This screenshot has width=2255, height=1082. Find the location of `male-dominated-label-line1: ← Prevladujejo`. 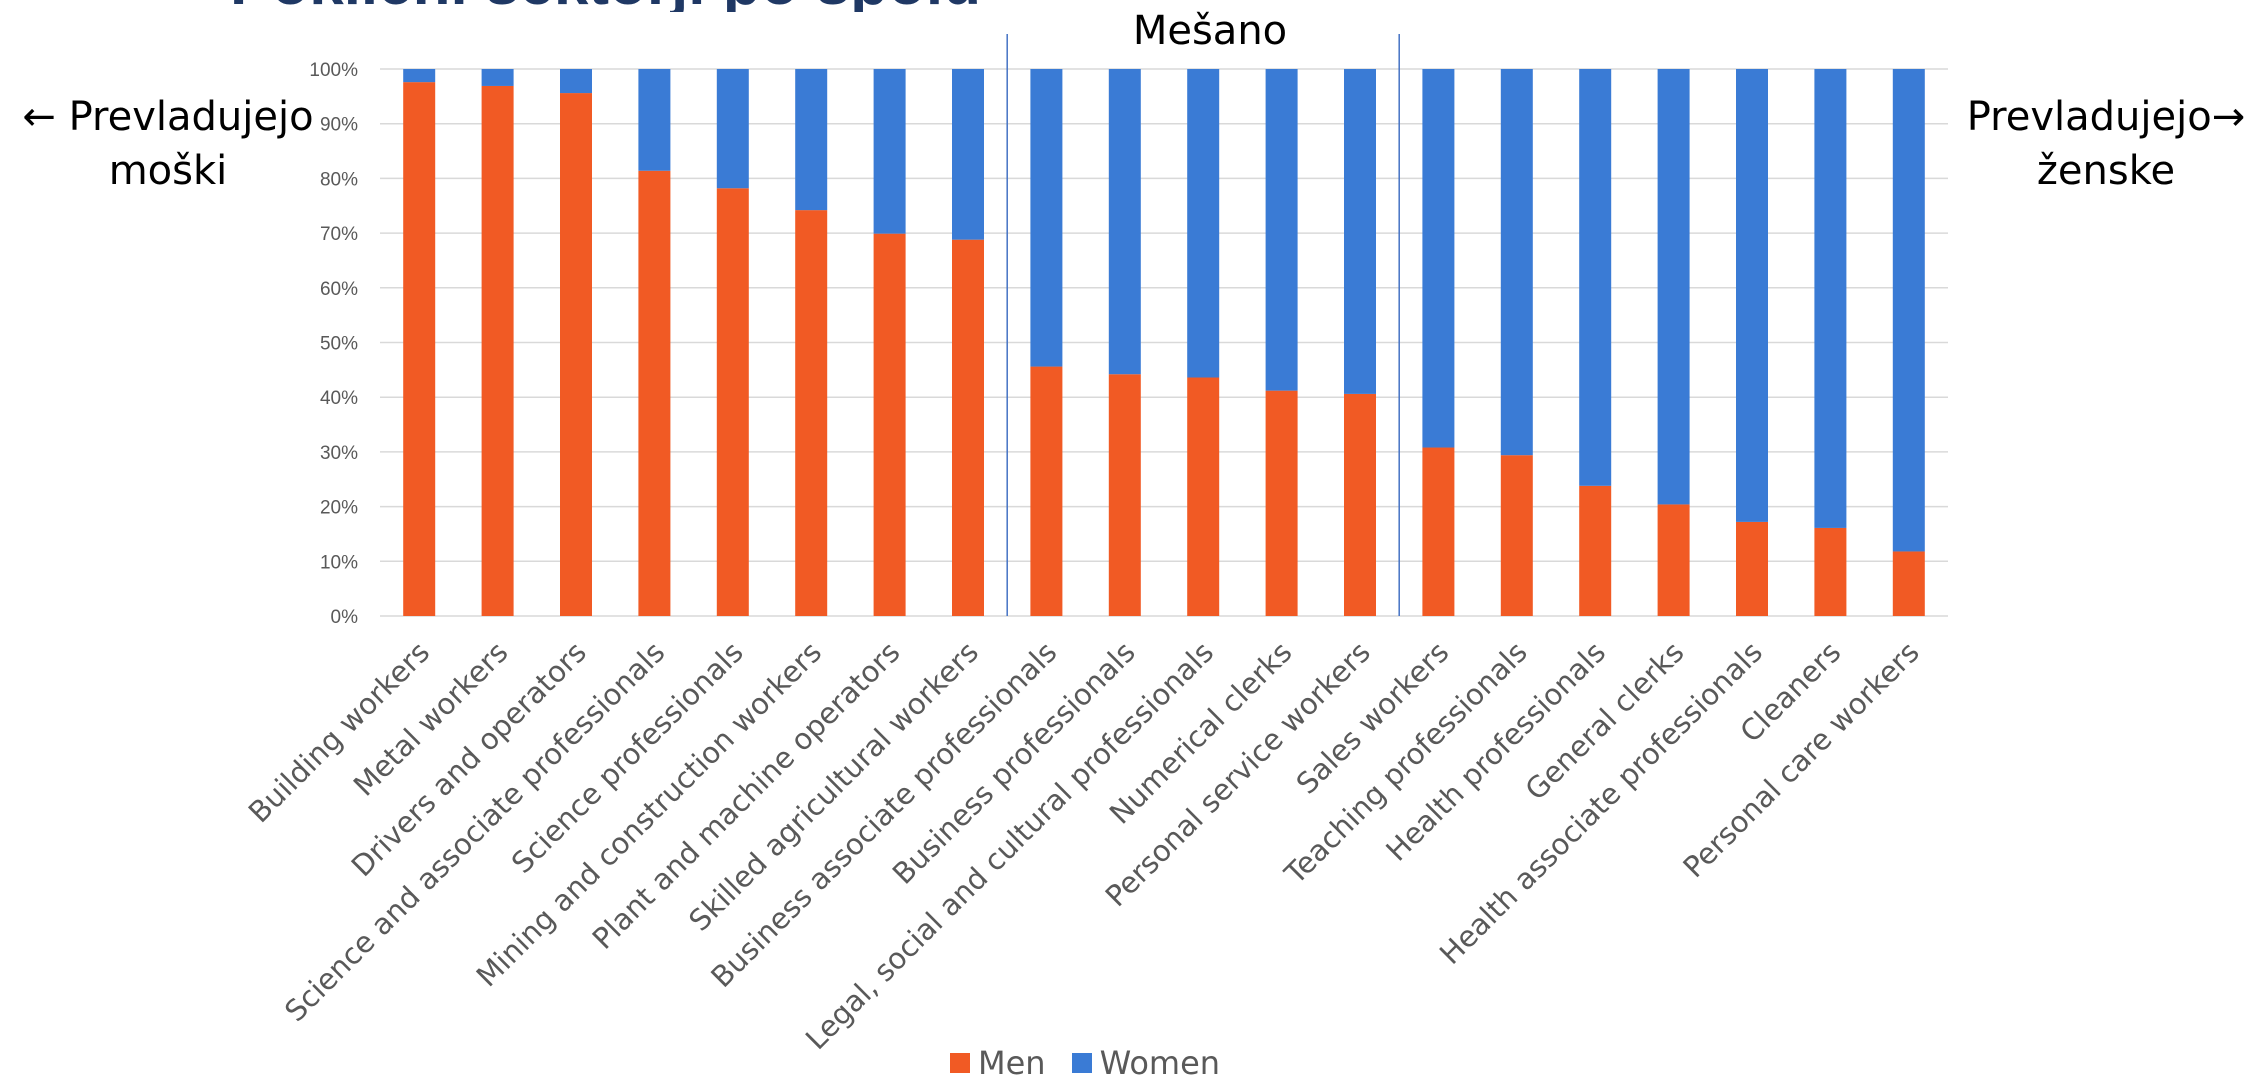

male-dominated-label-line1: ← Prevladujejo is located at coordinates (168, 117).